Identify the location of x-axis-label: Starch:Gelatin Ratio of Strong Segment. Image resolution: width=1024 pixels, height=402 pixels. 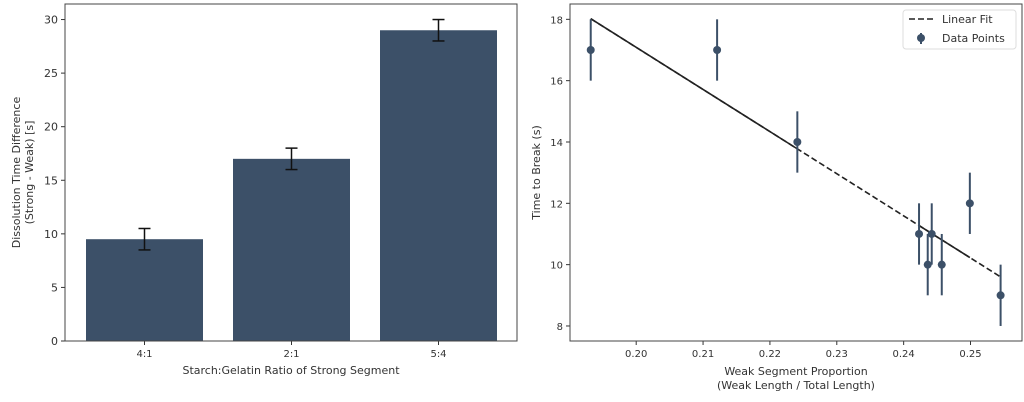
(291, 370).